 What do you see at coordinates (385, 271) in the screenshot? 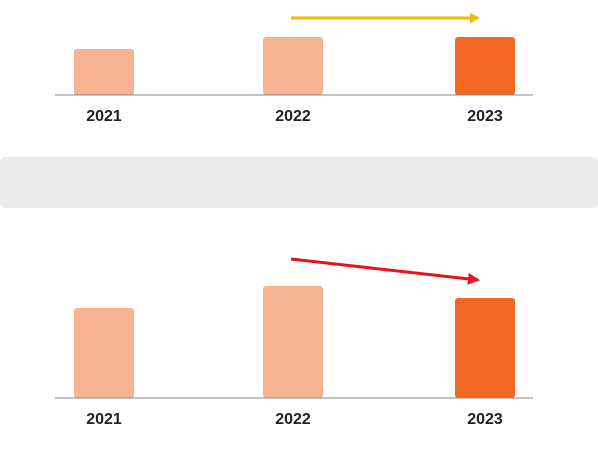
I see `trend-arrow` at bounding box center [385, 271].